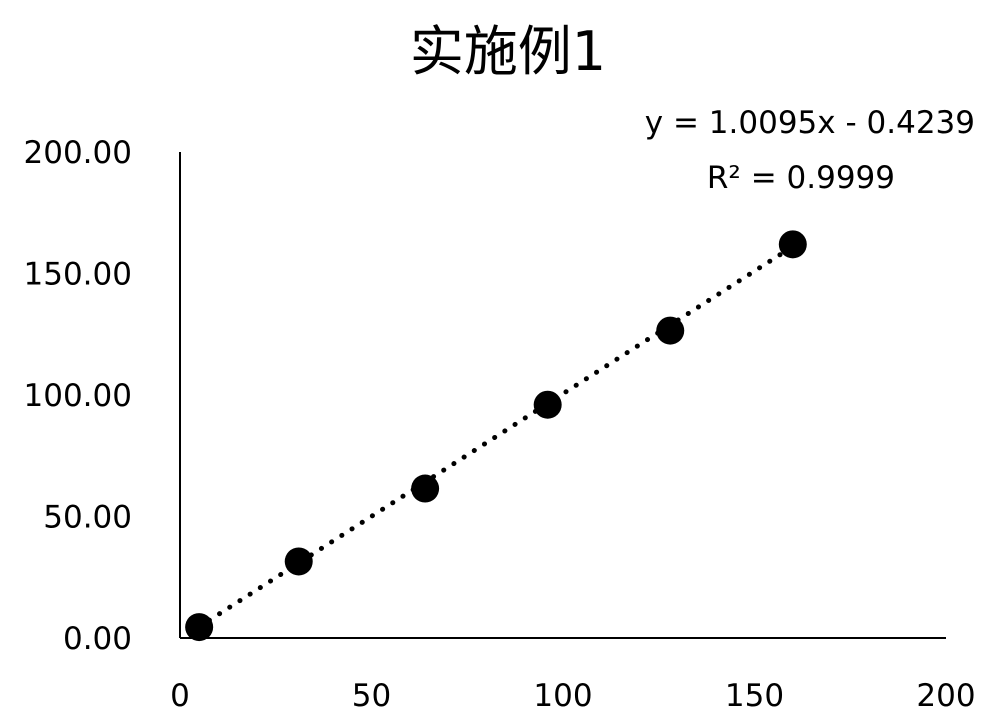  What do you see at coordinates (754, 696) in the screenshot?
I see `x-tick-label: 150` at bounding box center [754, 696].